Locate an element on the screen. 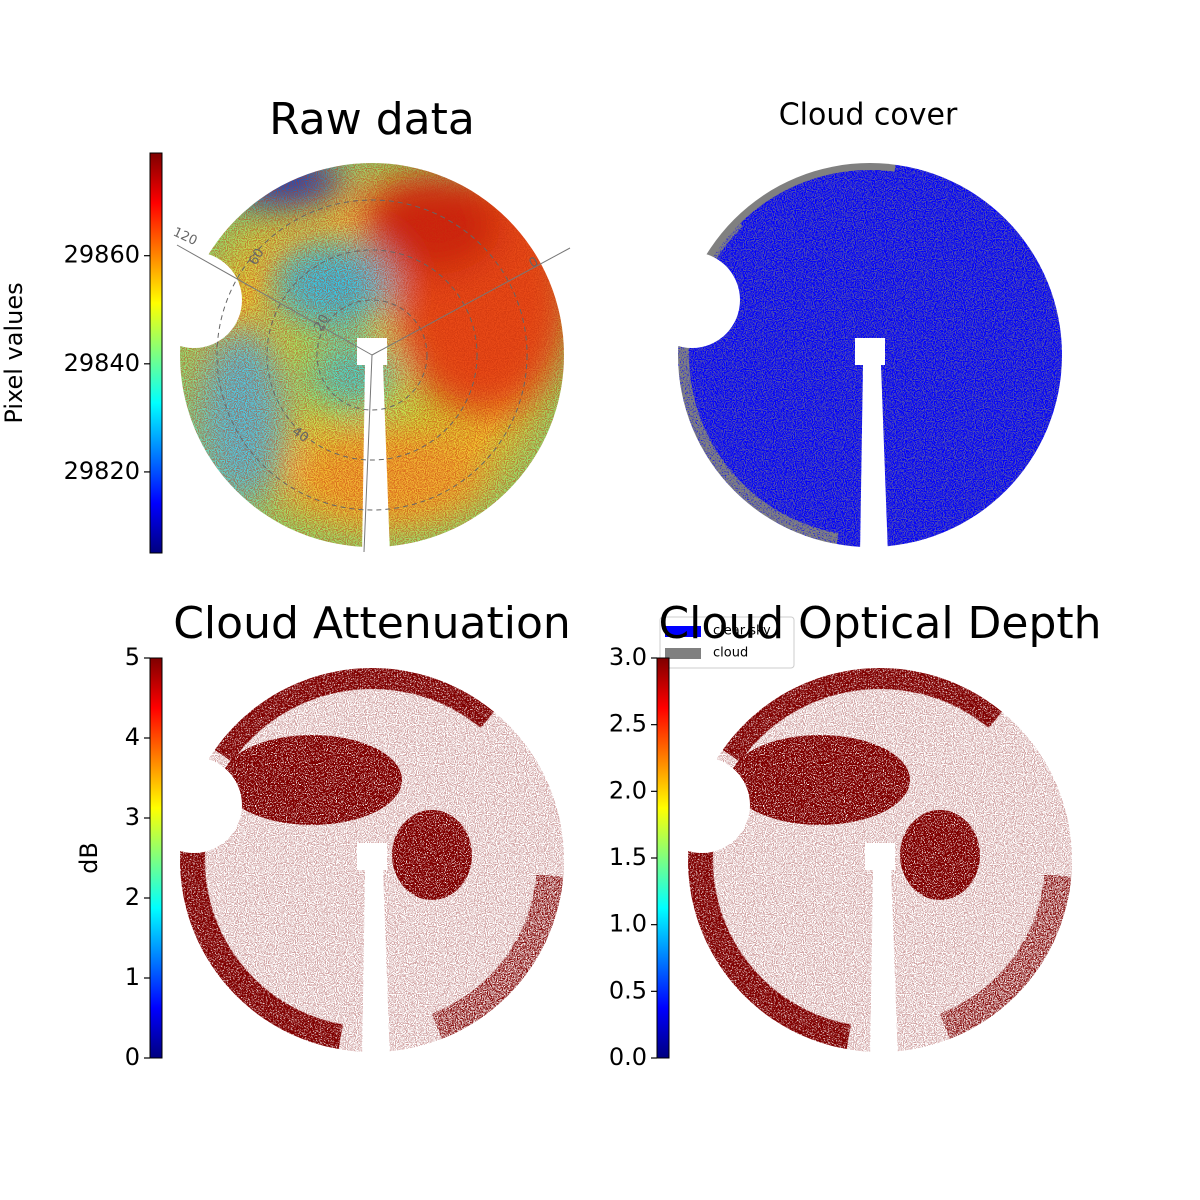 The width and height of the screenshot is (1200, 1200). colorbar-tick-label: 1.5 is located at coordinates (628, 857).